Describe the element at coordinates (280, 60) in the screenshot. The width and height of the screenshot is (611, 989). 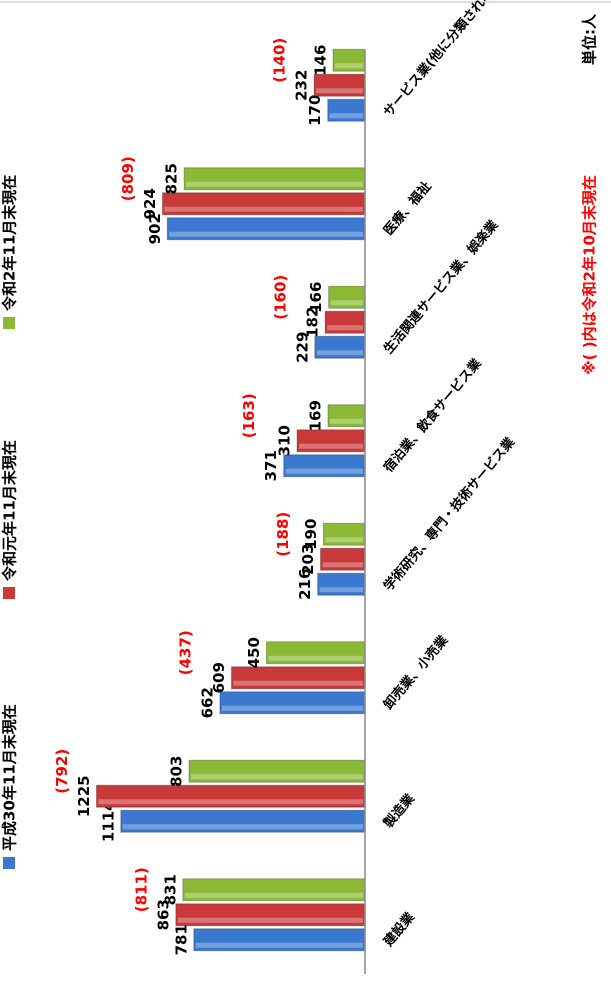
I see `reference-label: (140)` at that location.